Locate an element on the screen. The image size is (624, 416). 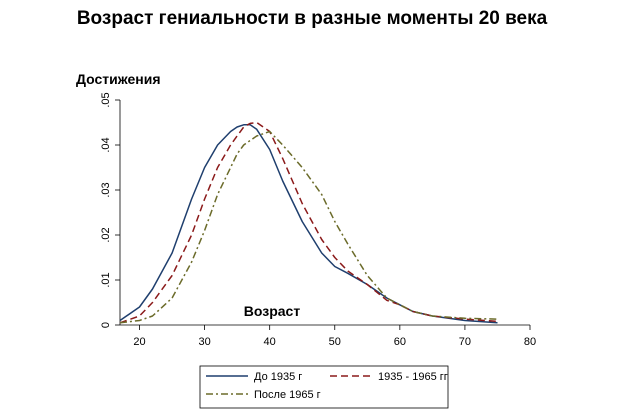
x-tick-label: 70 is located at coordinates (465, 342).